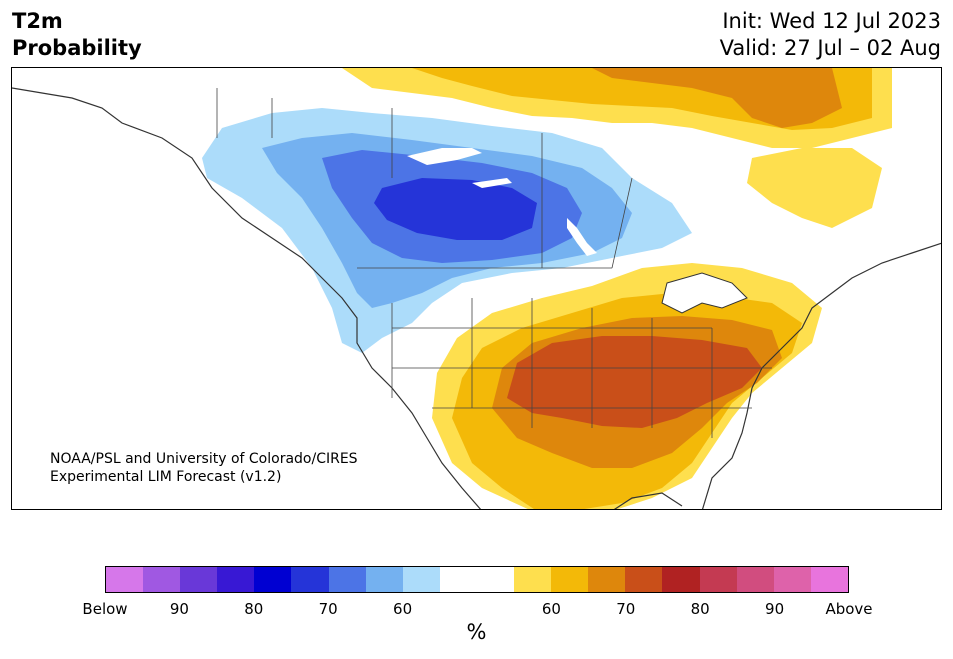 The width and height of the screenshot is (953, 659). I want to click on warm-region-quebec, so click(814, 188).